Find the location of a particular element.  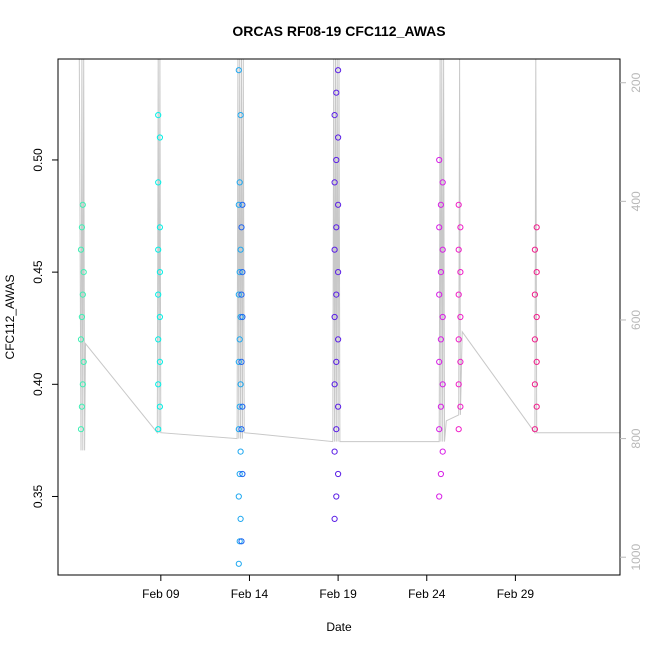

y-axis: 0.35 0.40 0.45 0.50 is located at coordinates (44, 328).